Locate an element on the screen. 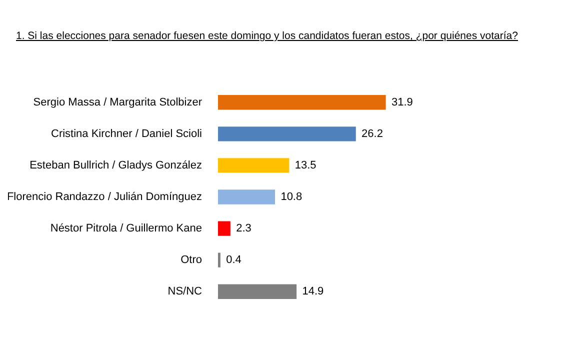 This screenshot has width=566, height=361. data-label: 10.8 is located at coordinates (291, 197).